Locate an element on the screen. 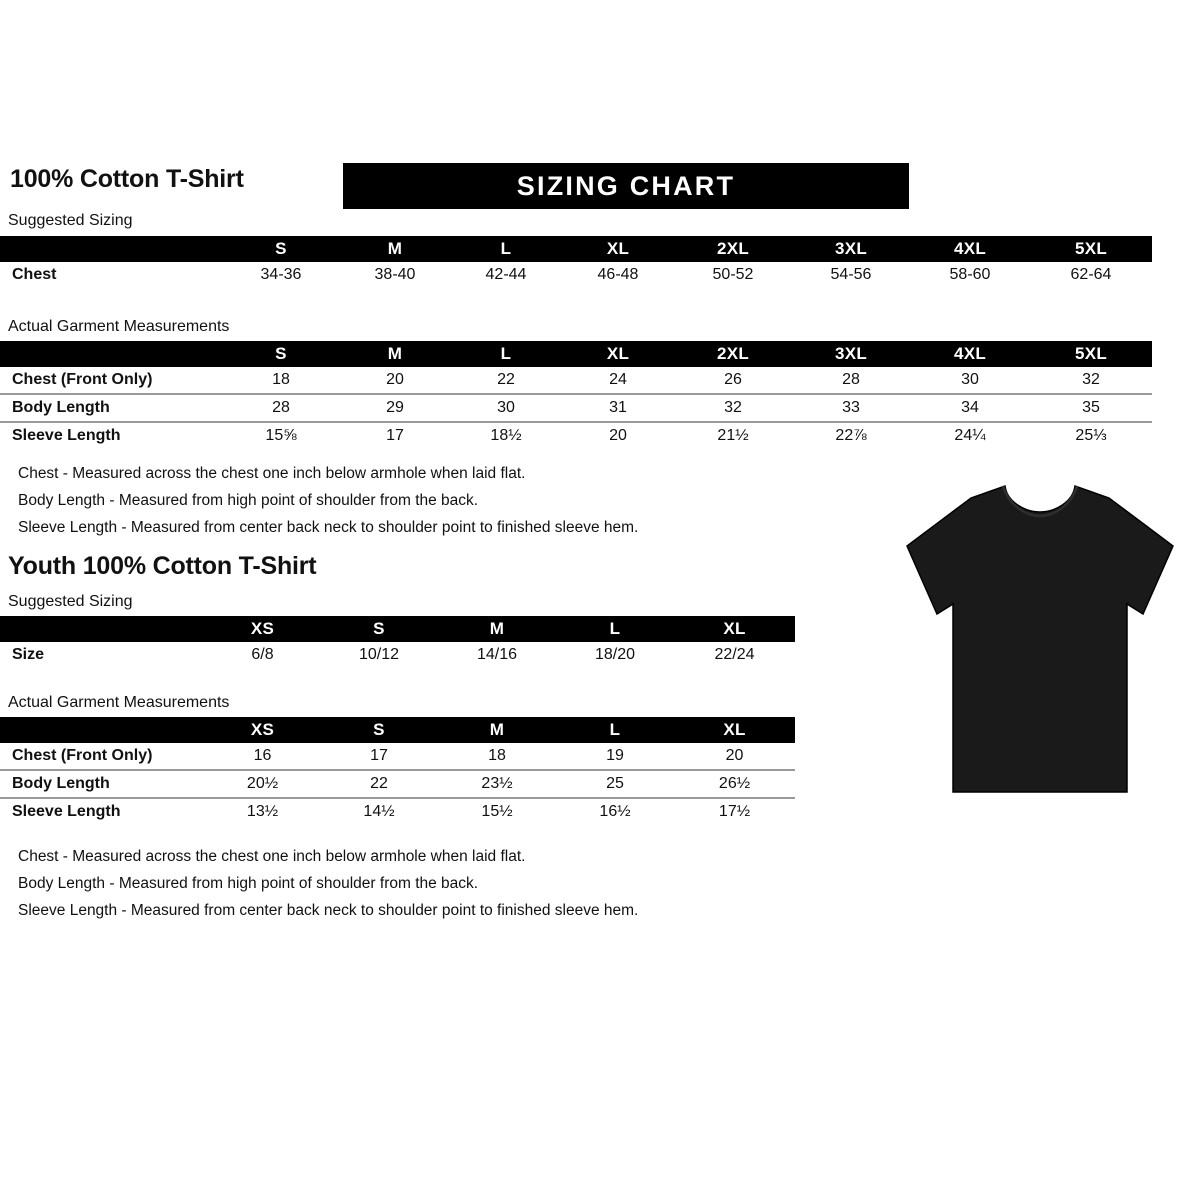  youth-suggested-size-m: 14/16 is located at coordinates (497, 654).